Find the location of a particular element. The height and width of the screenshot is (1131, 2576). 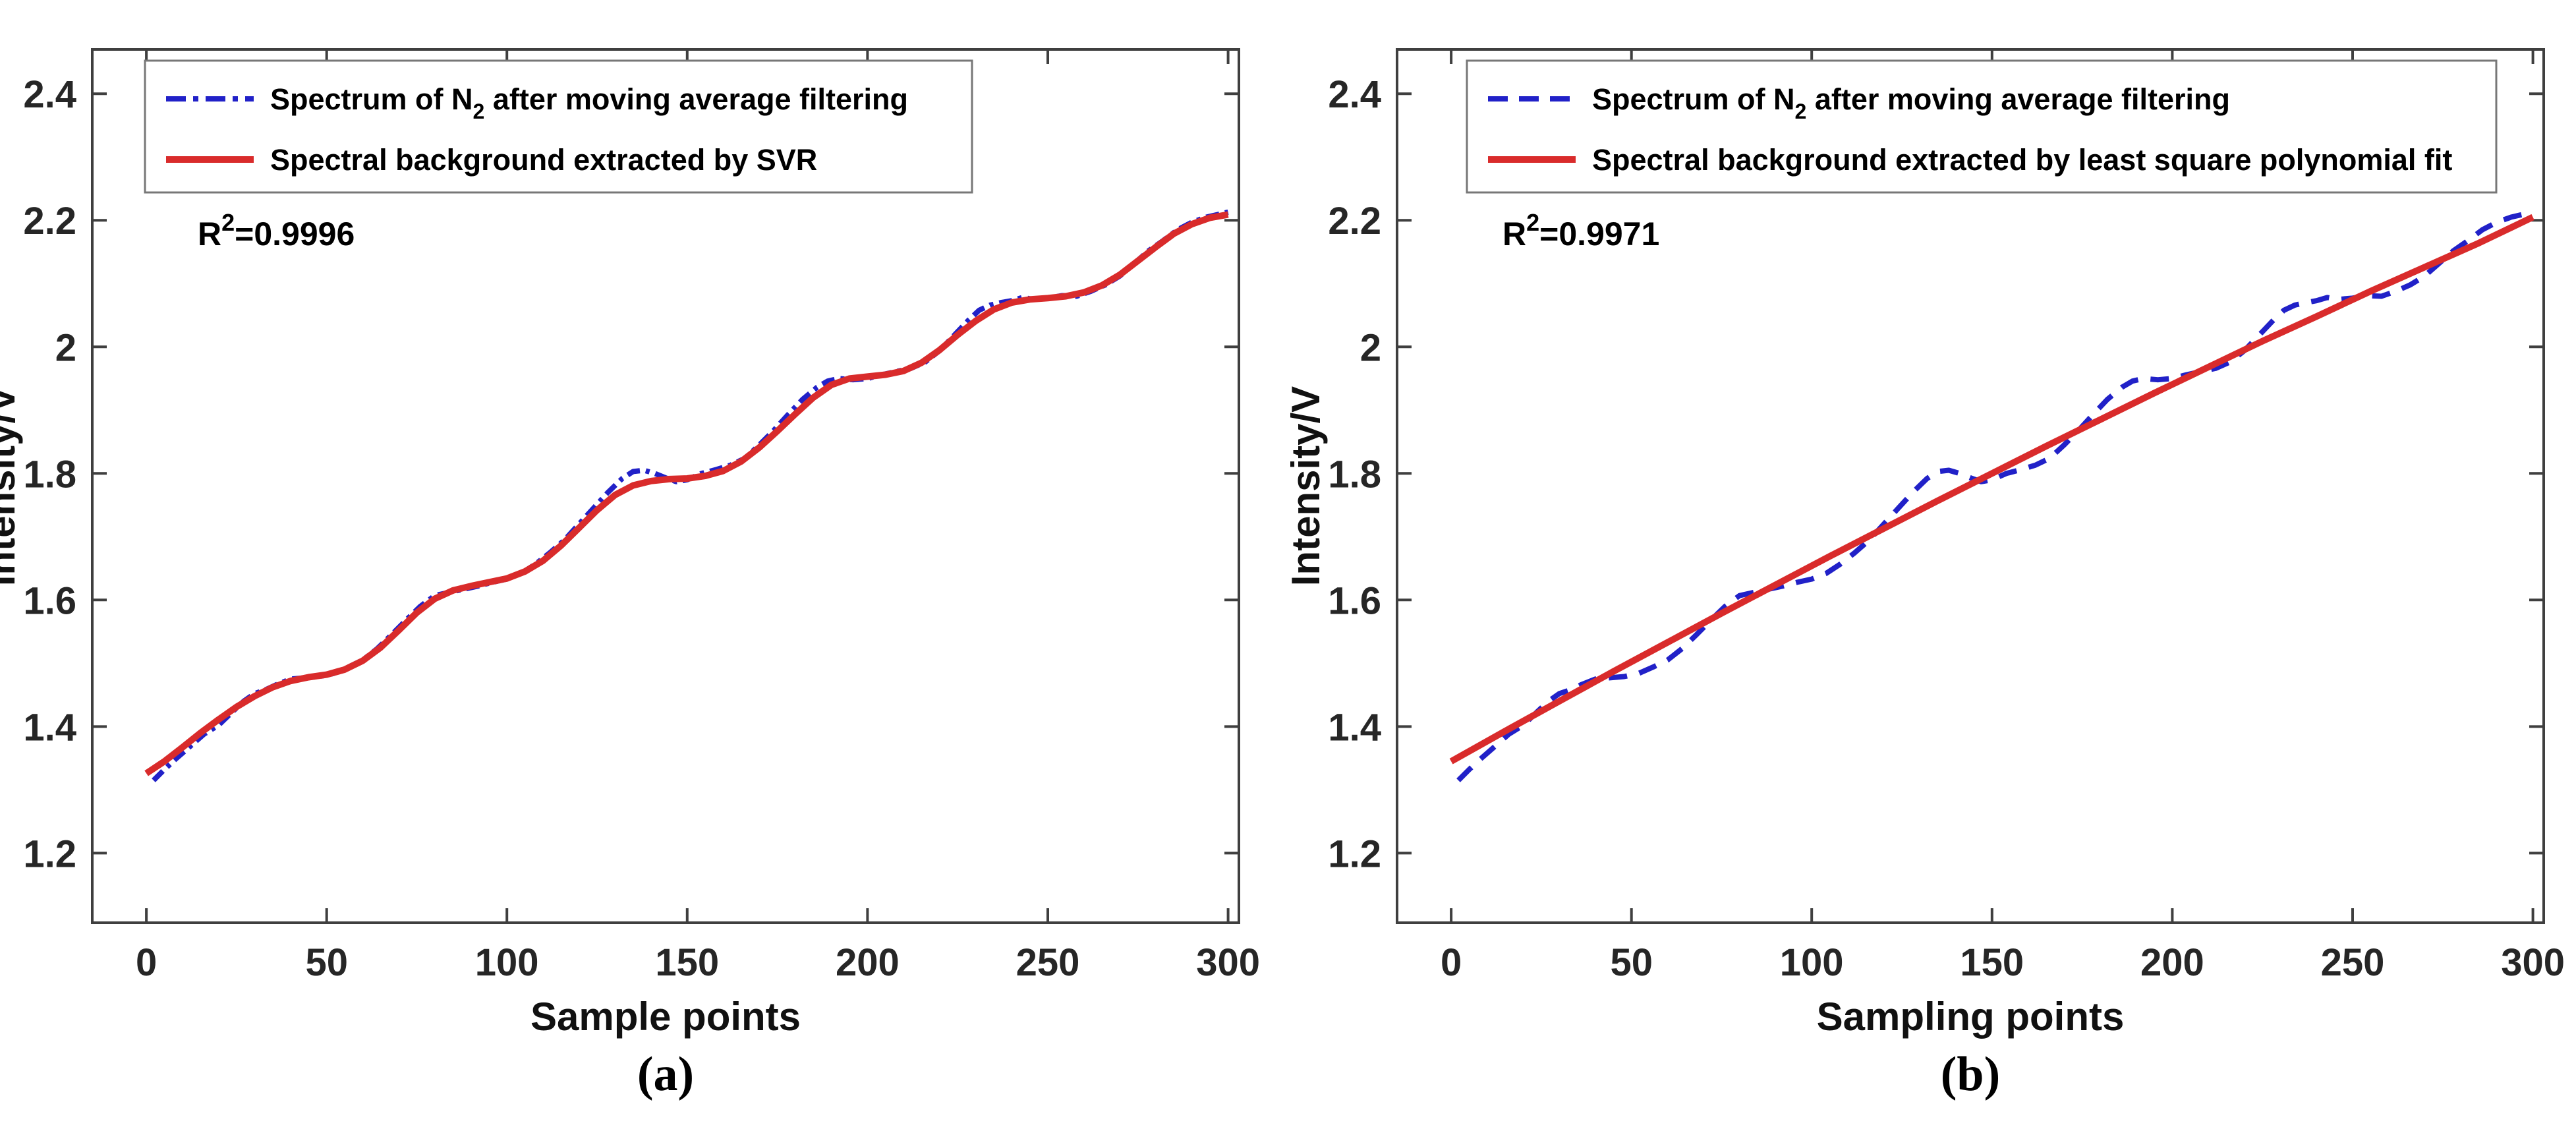

r-squared-annotation: R2=0.9971 is located at coordinates (1581, 230).